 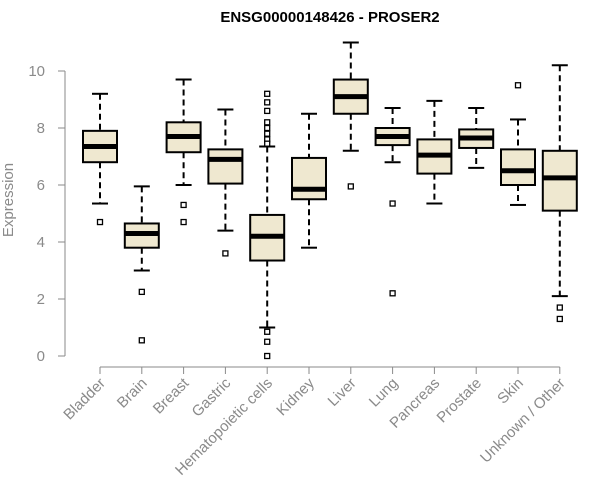 What do you see at coordinates (295, 396) in the screenshot?
I see `x-tick-label: Kidney` at bounding box center [295, 396].